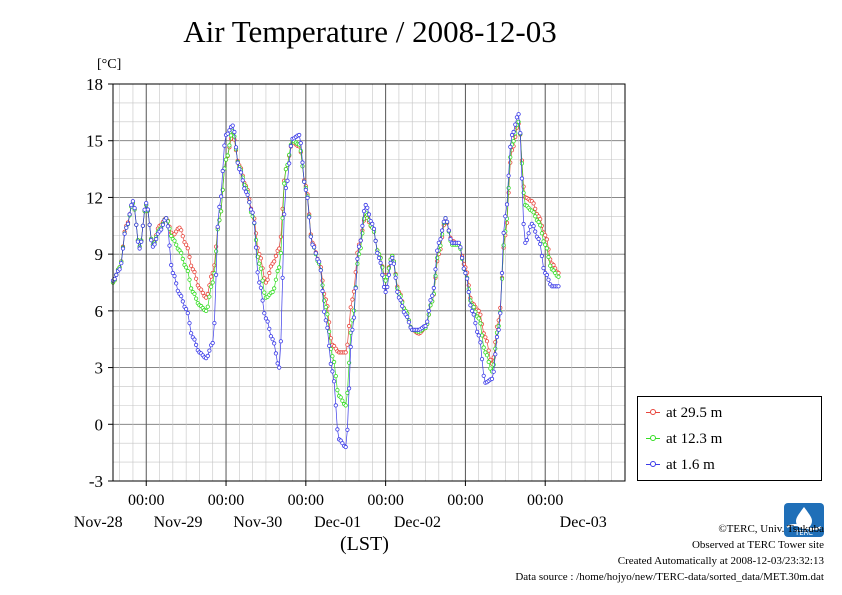 This screenshot has height=595, width=842. Describe the element at coordinates (757, 545) in the screenshot. I see `credit-site: Observed at TERC Tower site` at that location.